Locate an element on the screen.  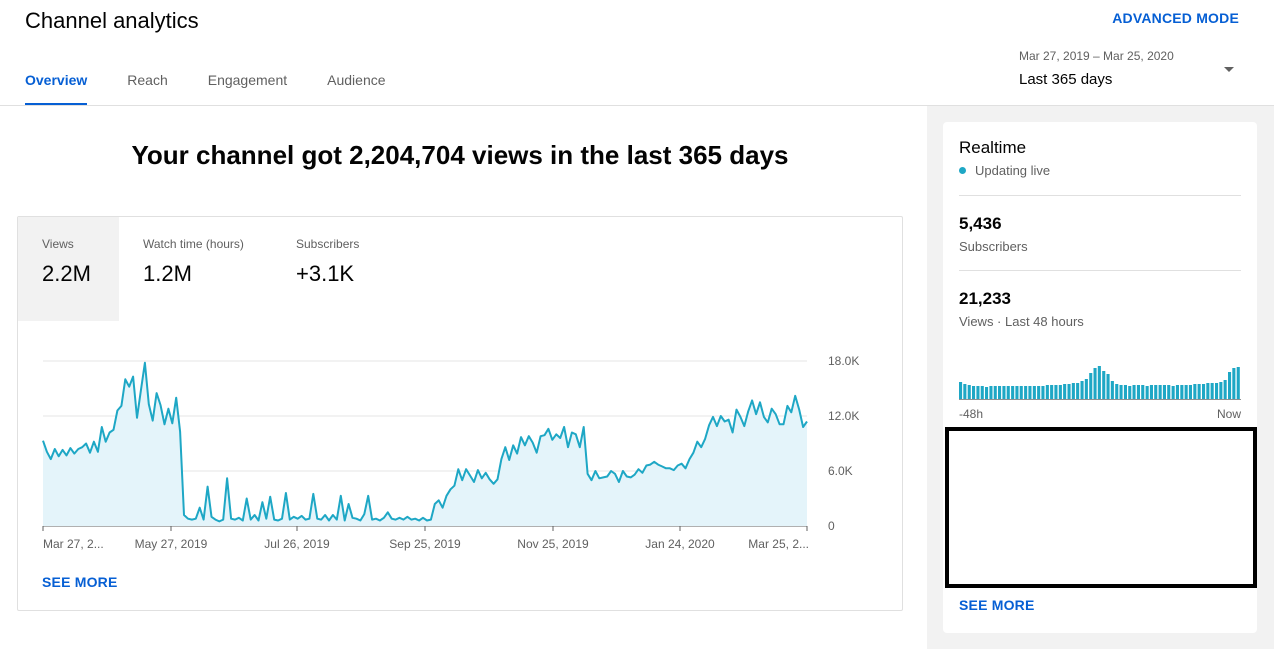
advanced-mode-link: ADVANCED MODE is located at coordinates (1175, 18).